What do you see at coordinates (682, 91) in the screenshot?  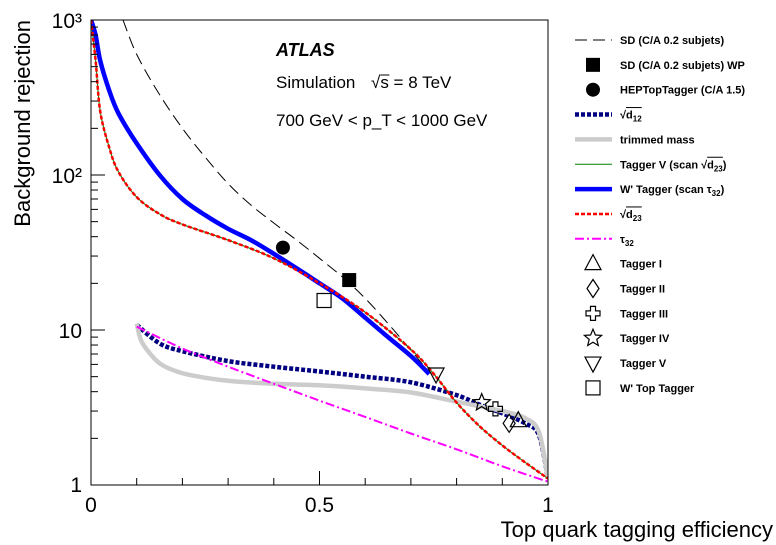 I see `legend-label: HEPTopTagger (C/A 1.5)` at bounding box center [682, 91].